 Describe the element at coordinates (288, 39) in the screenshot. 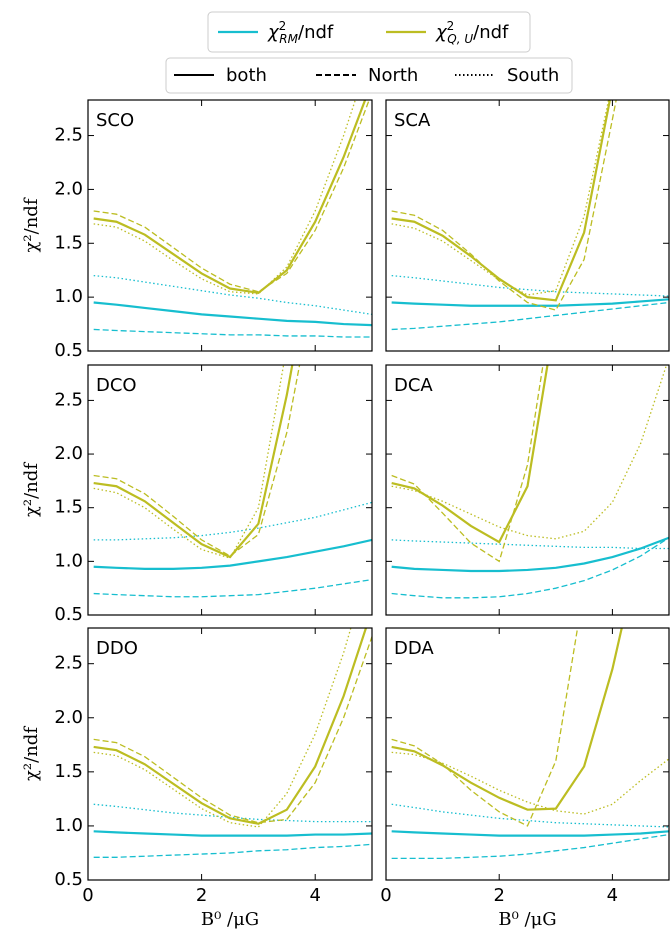

I see `legend-sub: RM` at that location.